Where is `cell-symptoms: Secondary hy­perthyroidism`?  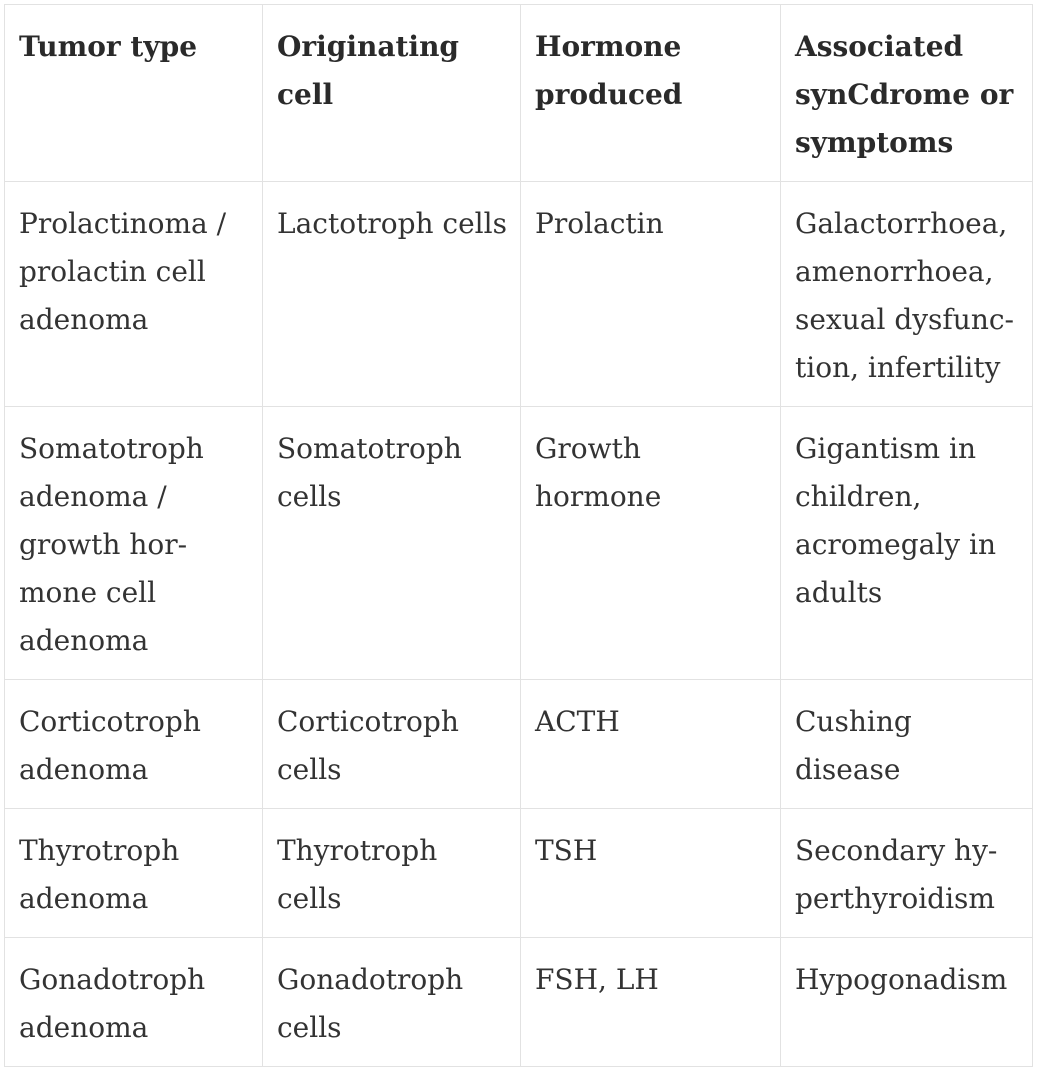 cell-symptoms: Secondary hy­perthyroidism is located at coordinates (906, 873).